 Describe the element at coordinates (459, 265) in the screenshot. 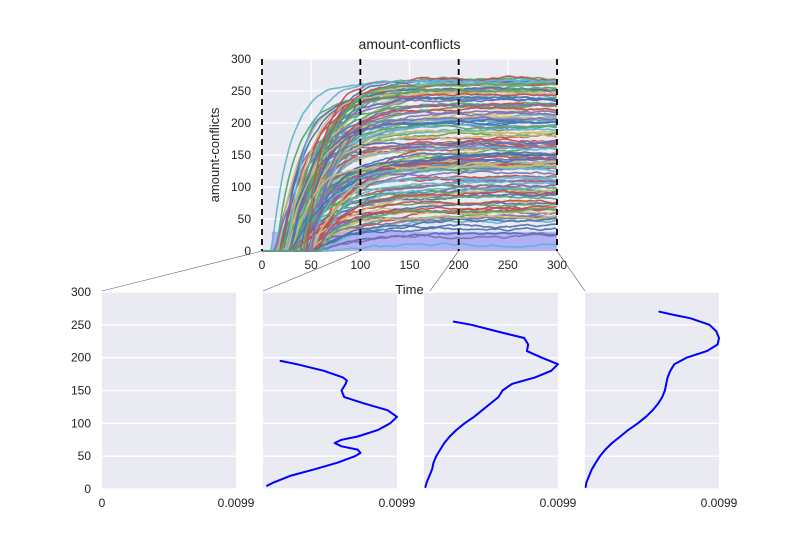

I see `main-x-tick-label: 200` at that location.